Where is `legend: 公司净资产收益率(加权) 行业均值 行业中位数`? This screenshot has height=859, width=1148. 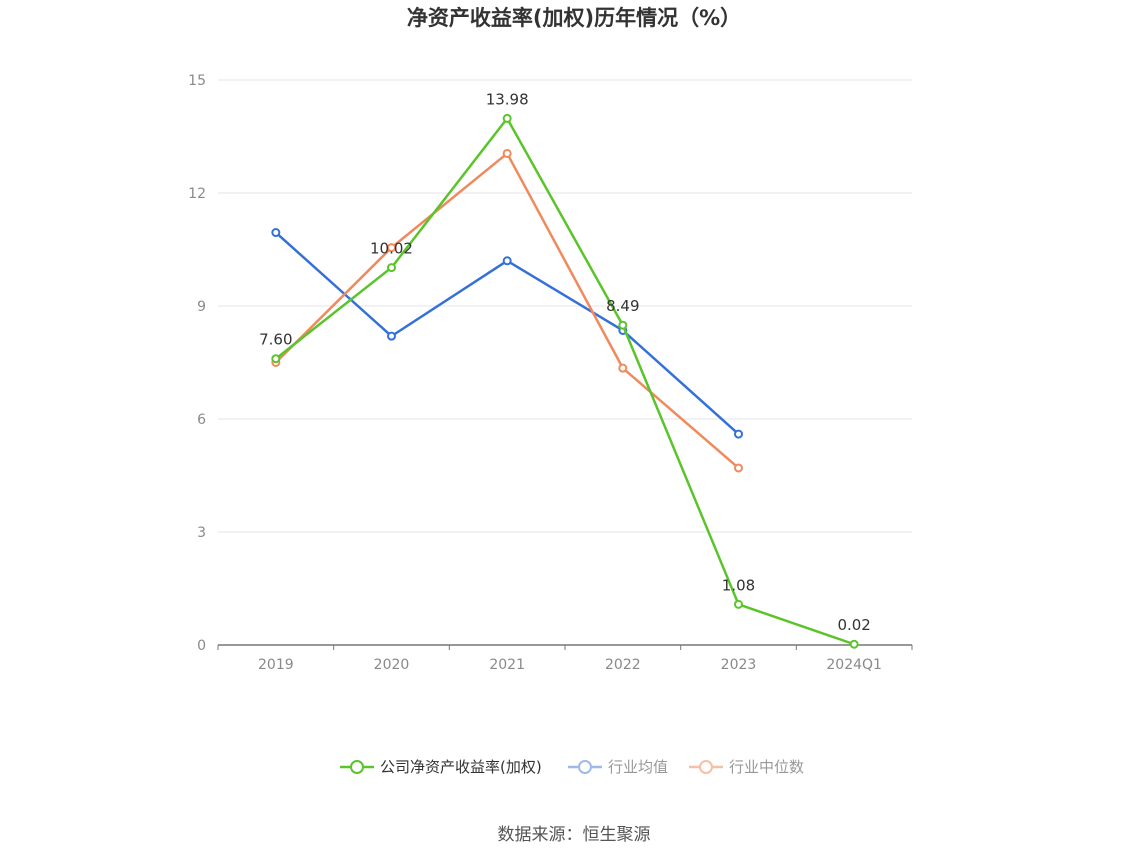
legend: 公司净资产收益率(加权) 行业均值 行业中位数 is located at coordinates (572, 767).